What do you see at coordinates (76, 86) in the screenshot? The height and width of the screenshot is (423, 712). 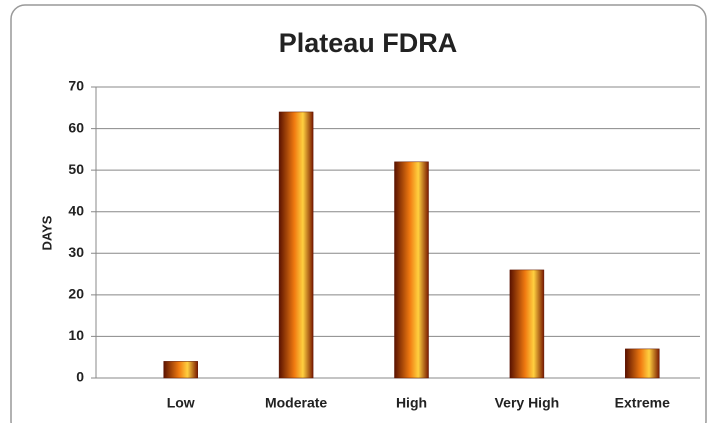 I see `y-tick-label: 70` at bounding box center [76, 86].